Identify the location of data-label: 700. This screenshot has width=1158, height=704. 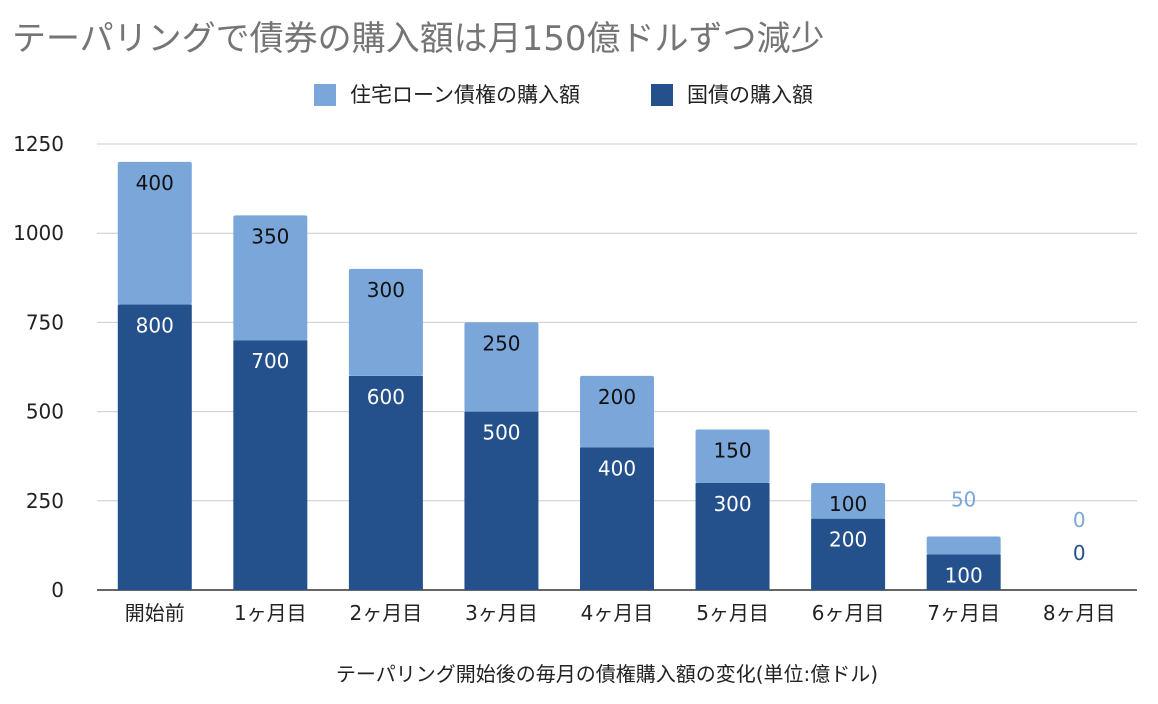
(270, 361).